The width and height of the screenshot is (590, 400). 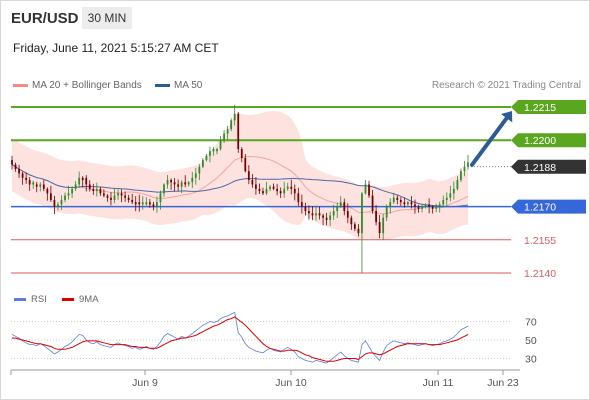 What do you see at coordinates (503, 383) in the screenshot?
I see `x-tick-label-jun-23: Jun 23` at bounding box center [503, 383].